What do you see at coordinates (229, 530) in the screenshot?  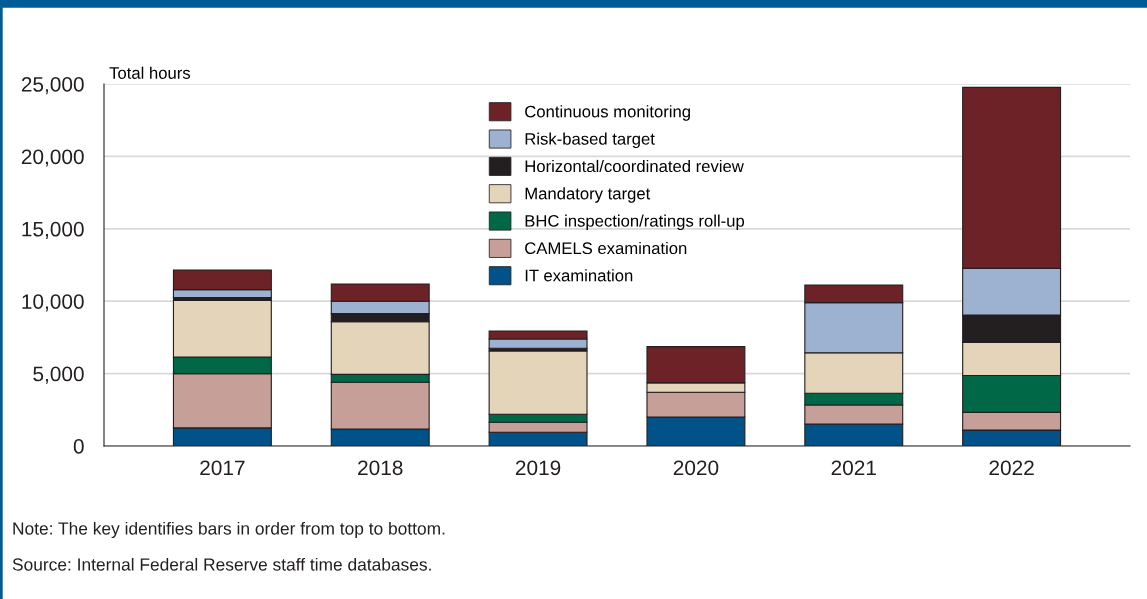 I see `text: Note: The key identifies bars in order from top to bottom.` at bounding box center [229, 530].